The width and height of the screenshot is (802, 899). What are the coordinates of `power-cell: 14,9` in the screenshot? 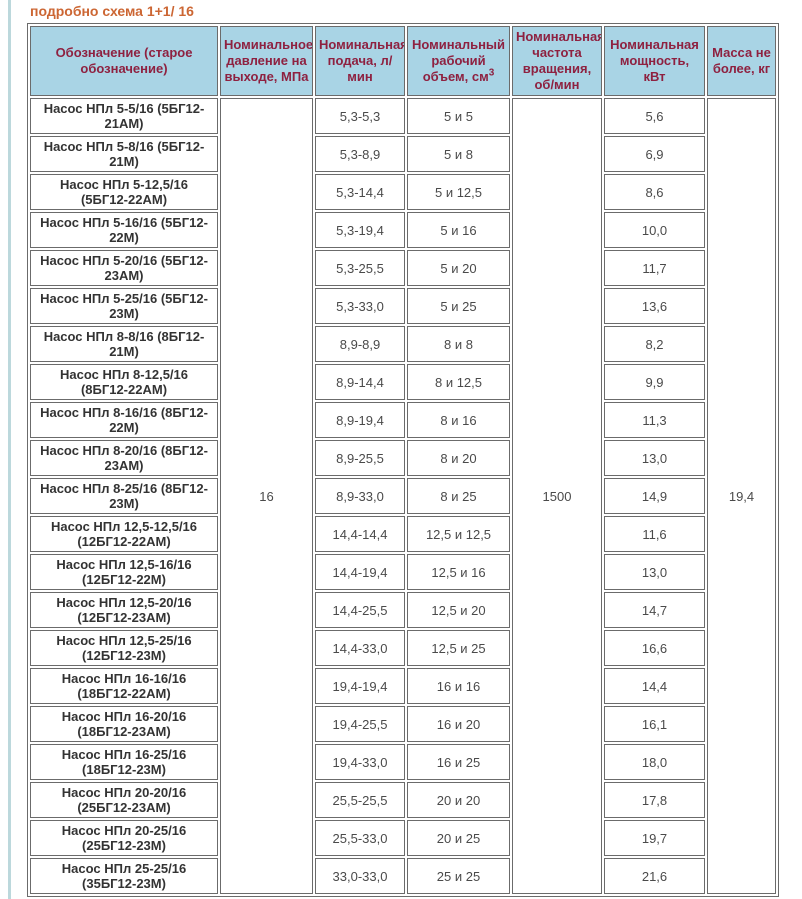 It's located at (654, 496).